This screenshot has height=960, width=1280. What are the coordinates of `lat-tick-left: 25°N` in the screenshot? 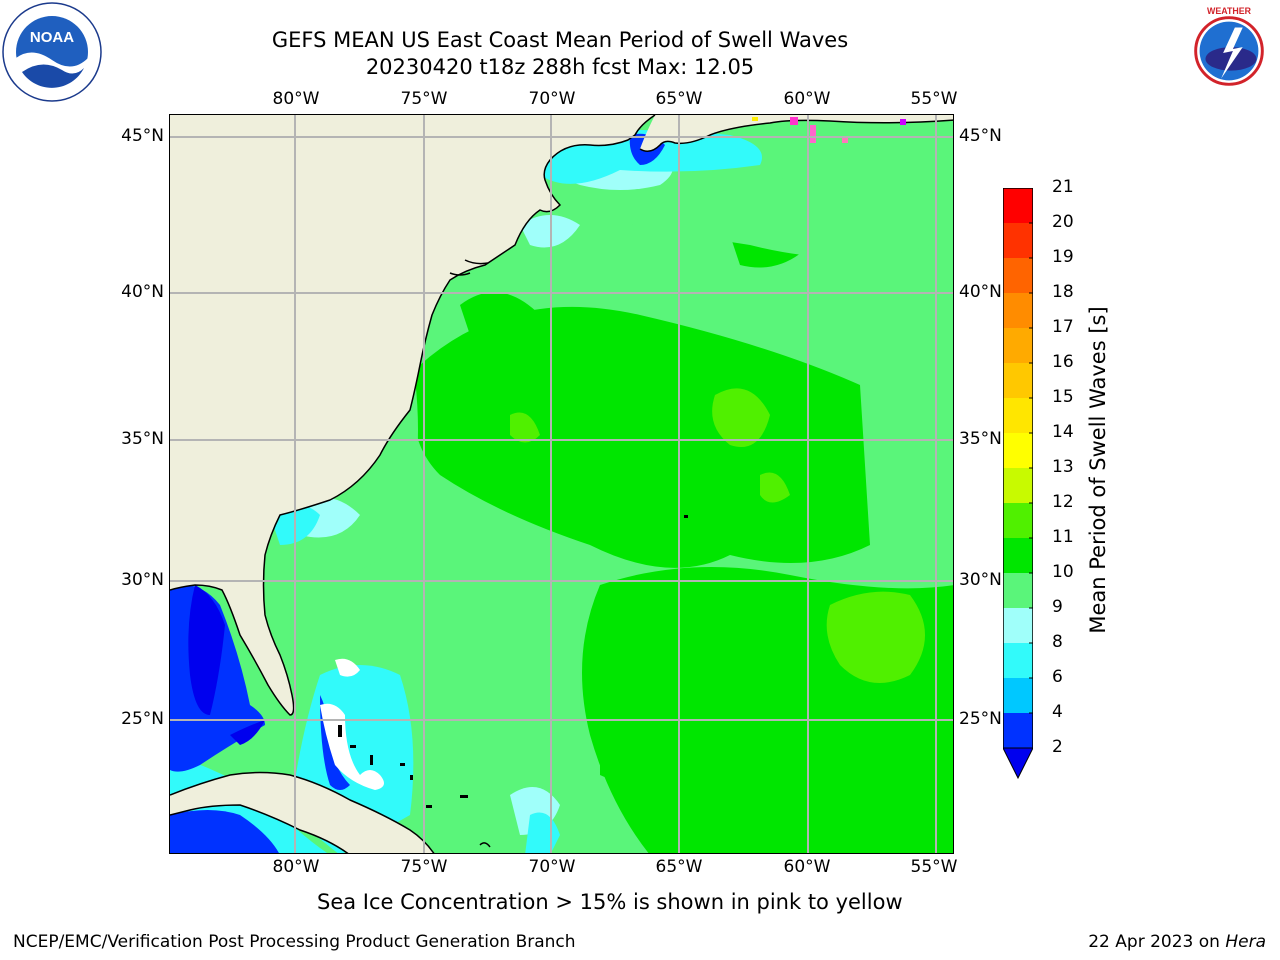 It's located at (142, 719).